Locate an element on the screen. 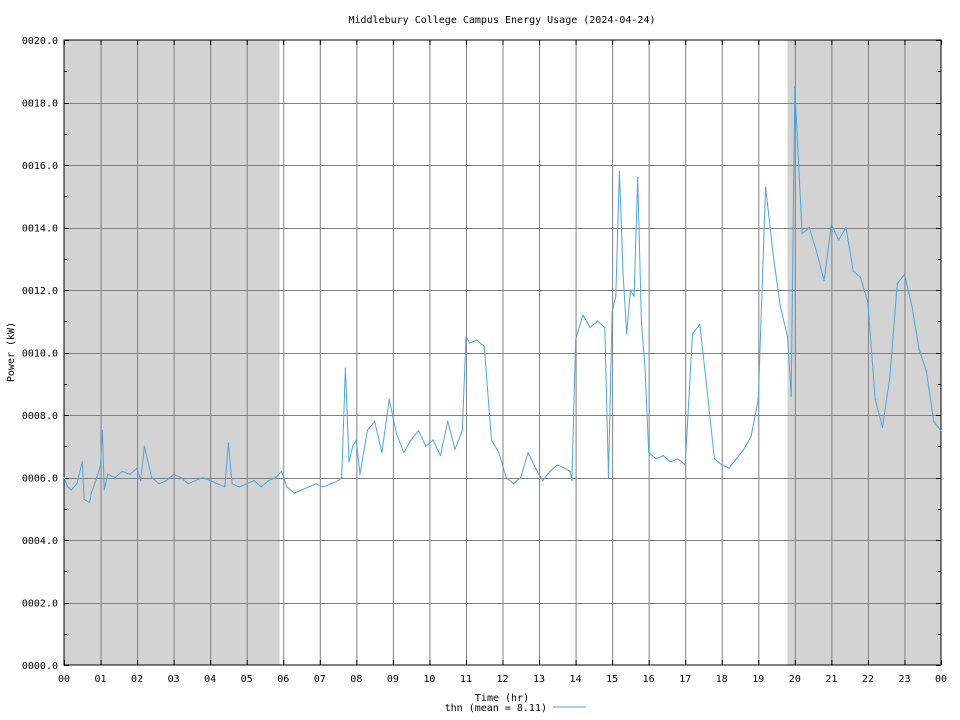  x-tick-label: 17 is located at coordinates (685, 679).